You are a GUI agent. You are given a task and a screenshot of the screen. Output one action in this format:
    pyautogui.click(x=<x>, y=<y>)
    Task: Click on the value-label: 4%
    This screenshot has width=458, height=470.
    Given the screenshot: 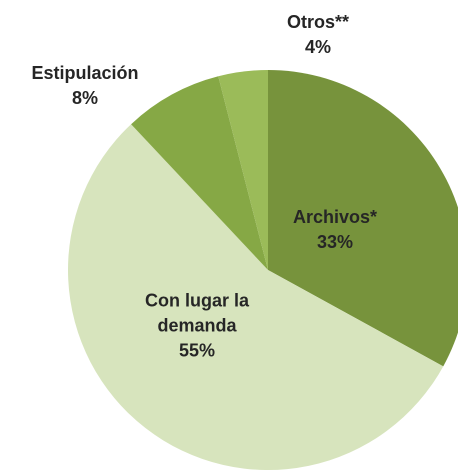 What is the action you would take?
    pyautogui.click(x=318, y=47)
    